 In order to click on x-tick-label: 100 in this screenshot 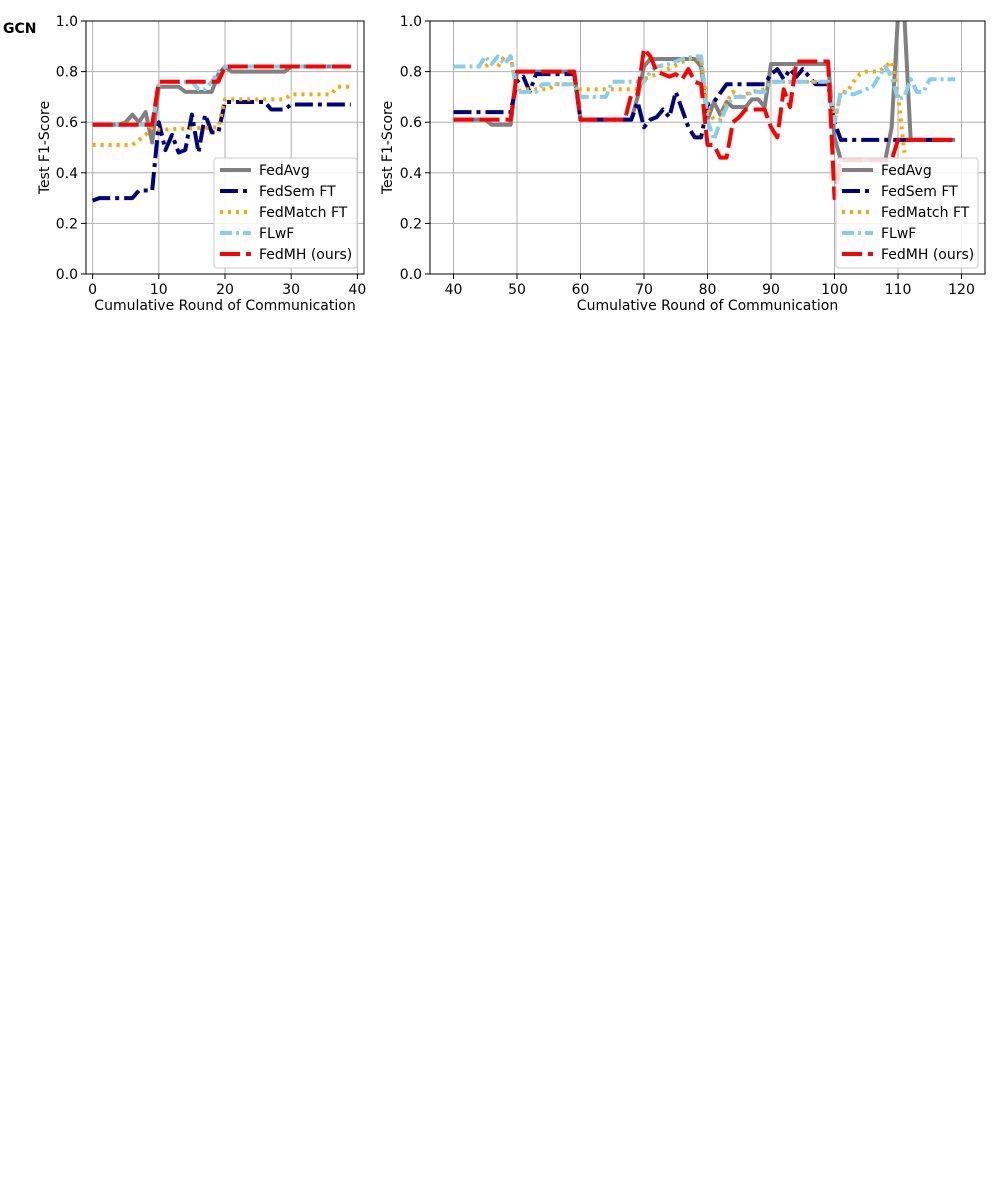, I will do `click(834, 290)`.